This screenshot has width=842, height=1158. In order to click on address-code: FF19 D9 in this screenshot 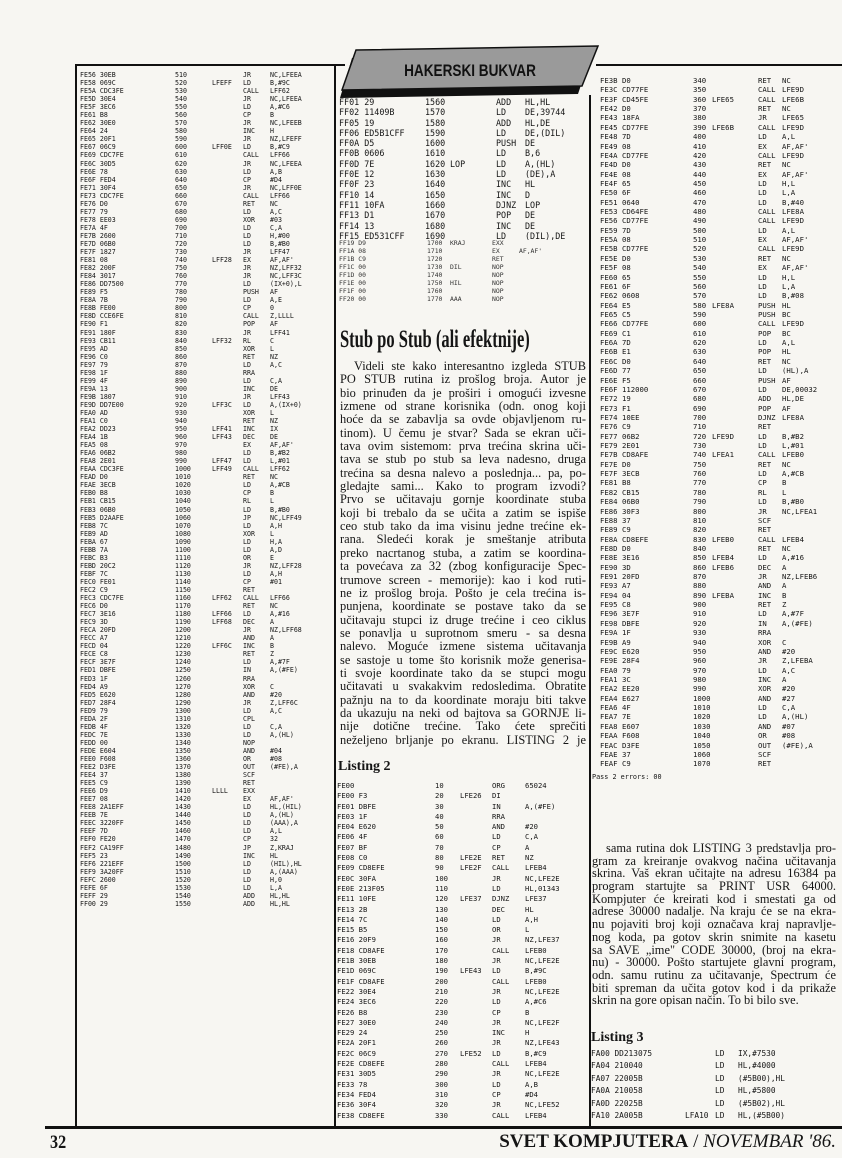, I will do `click(352, 243)`.